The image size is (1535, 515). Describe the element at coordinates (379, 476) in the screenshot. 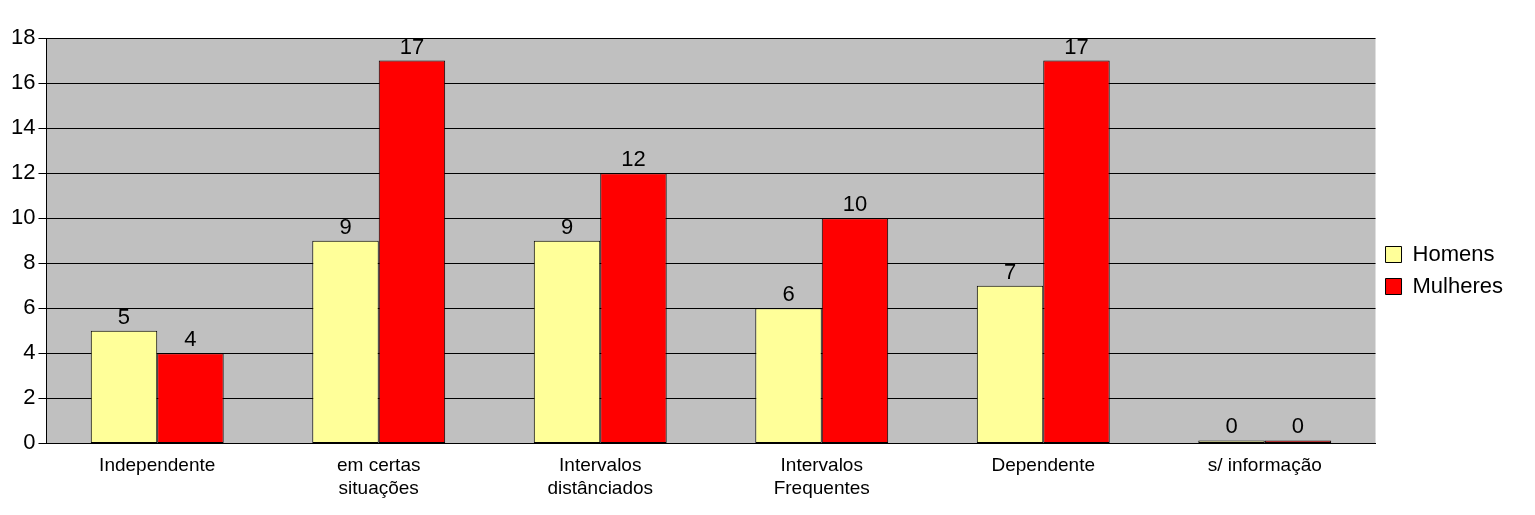

I see `x-tick-label: em certas situações` at that location.